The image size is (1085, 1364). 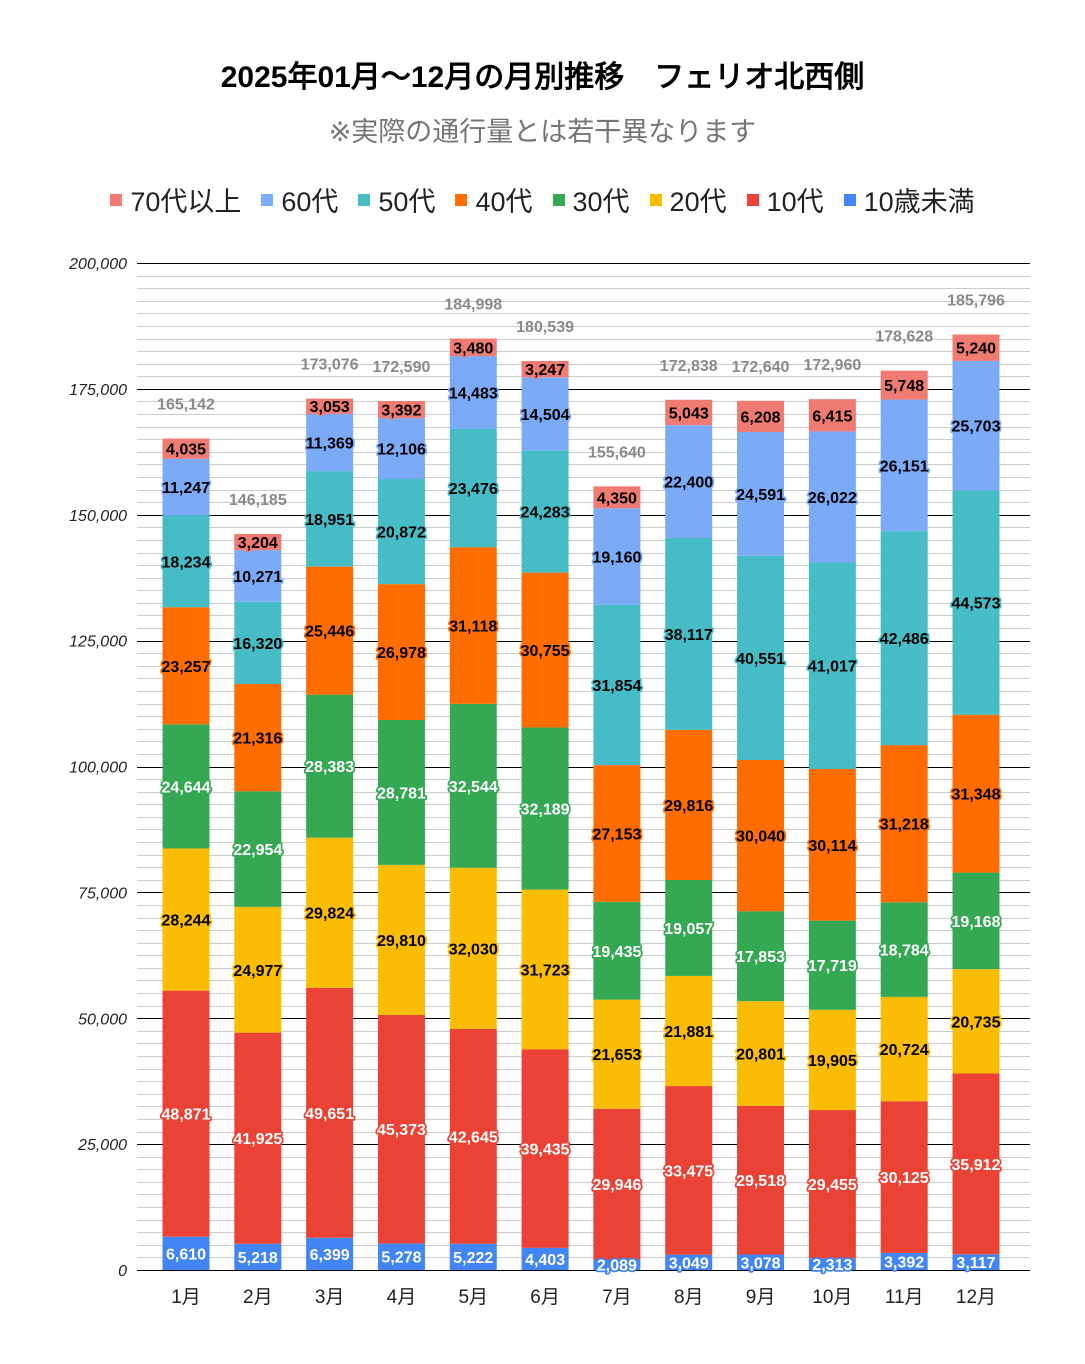 I want to click on data-label: 29,946, so click(x=616, y=1185).